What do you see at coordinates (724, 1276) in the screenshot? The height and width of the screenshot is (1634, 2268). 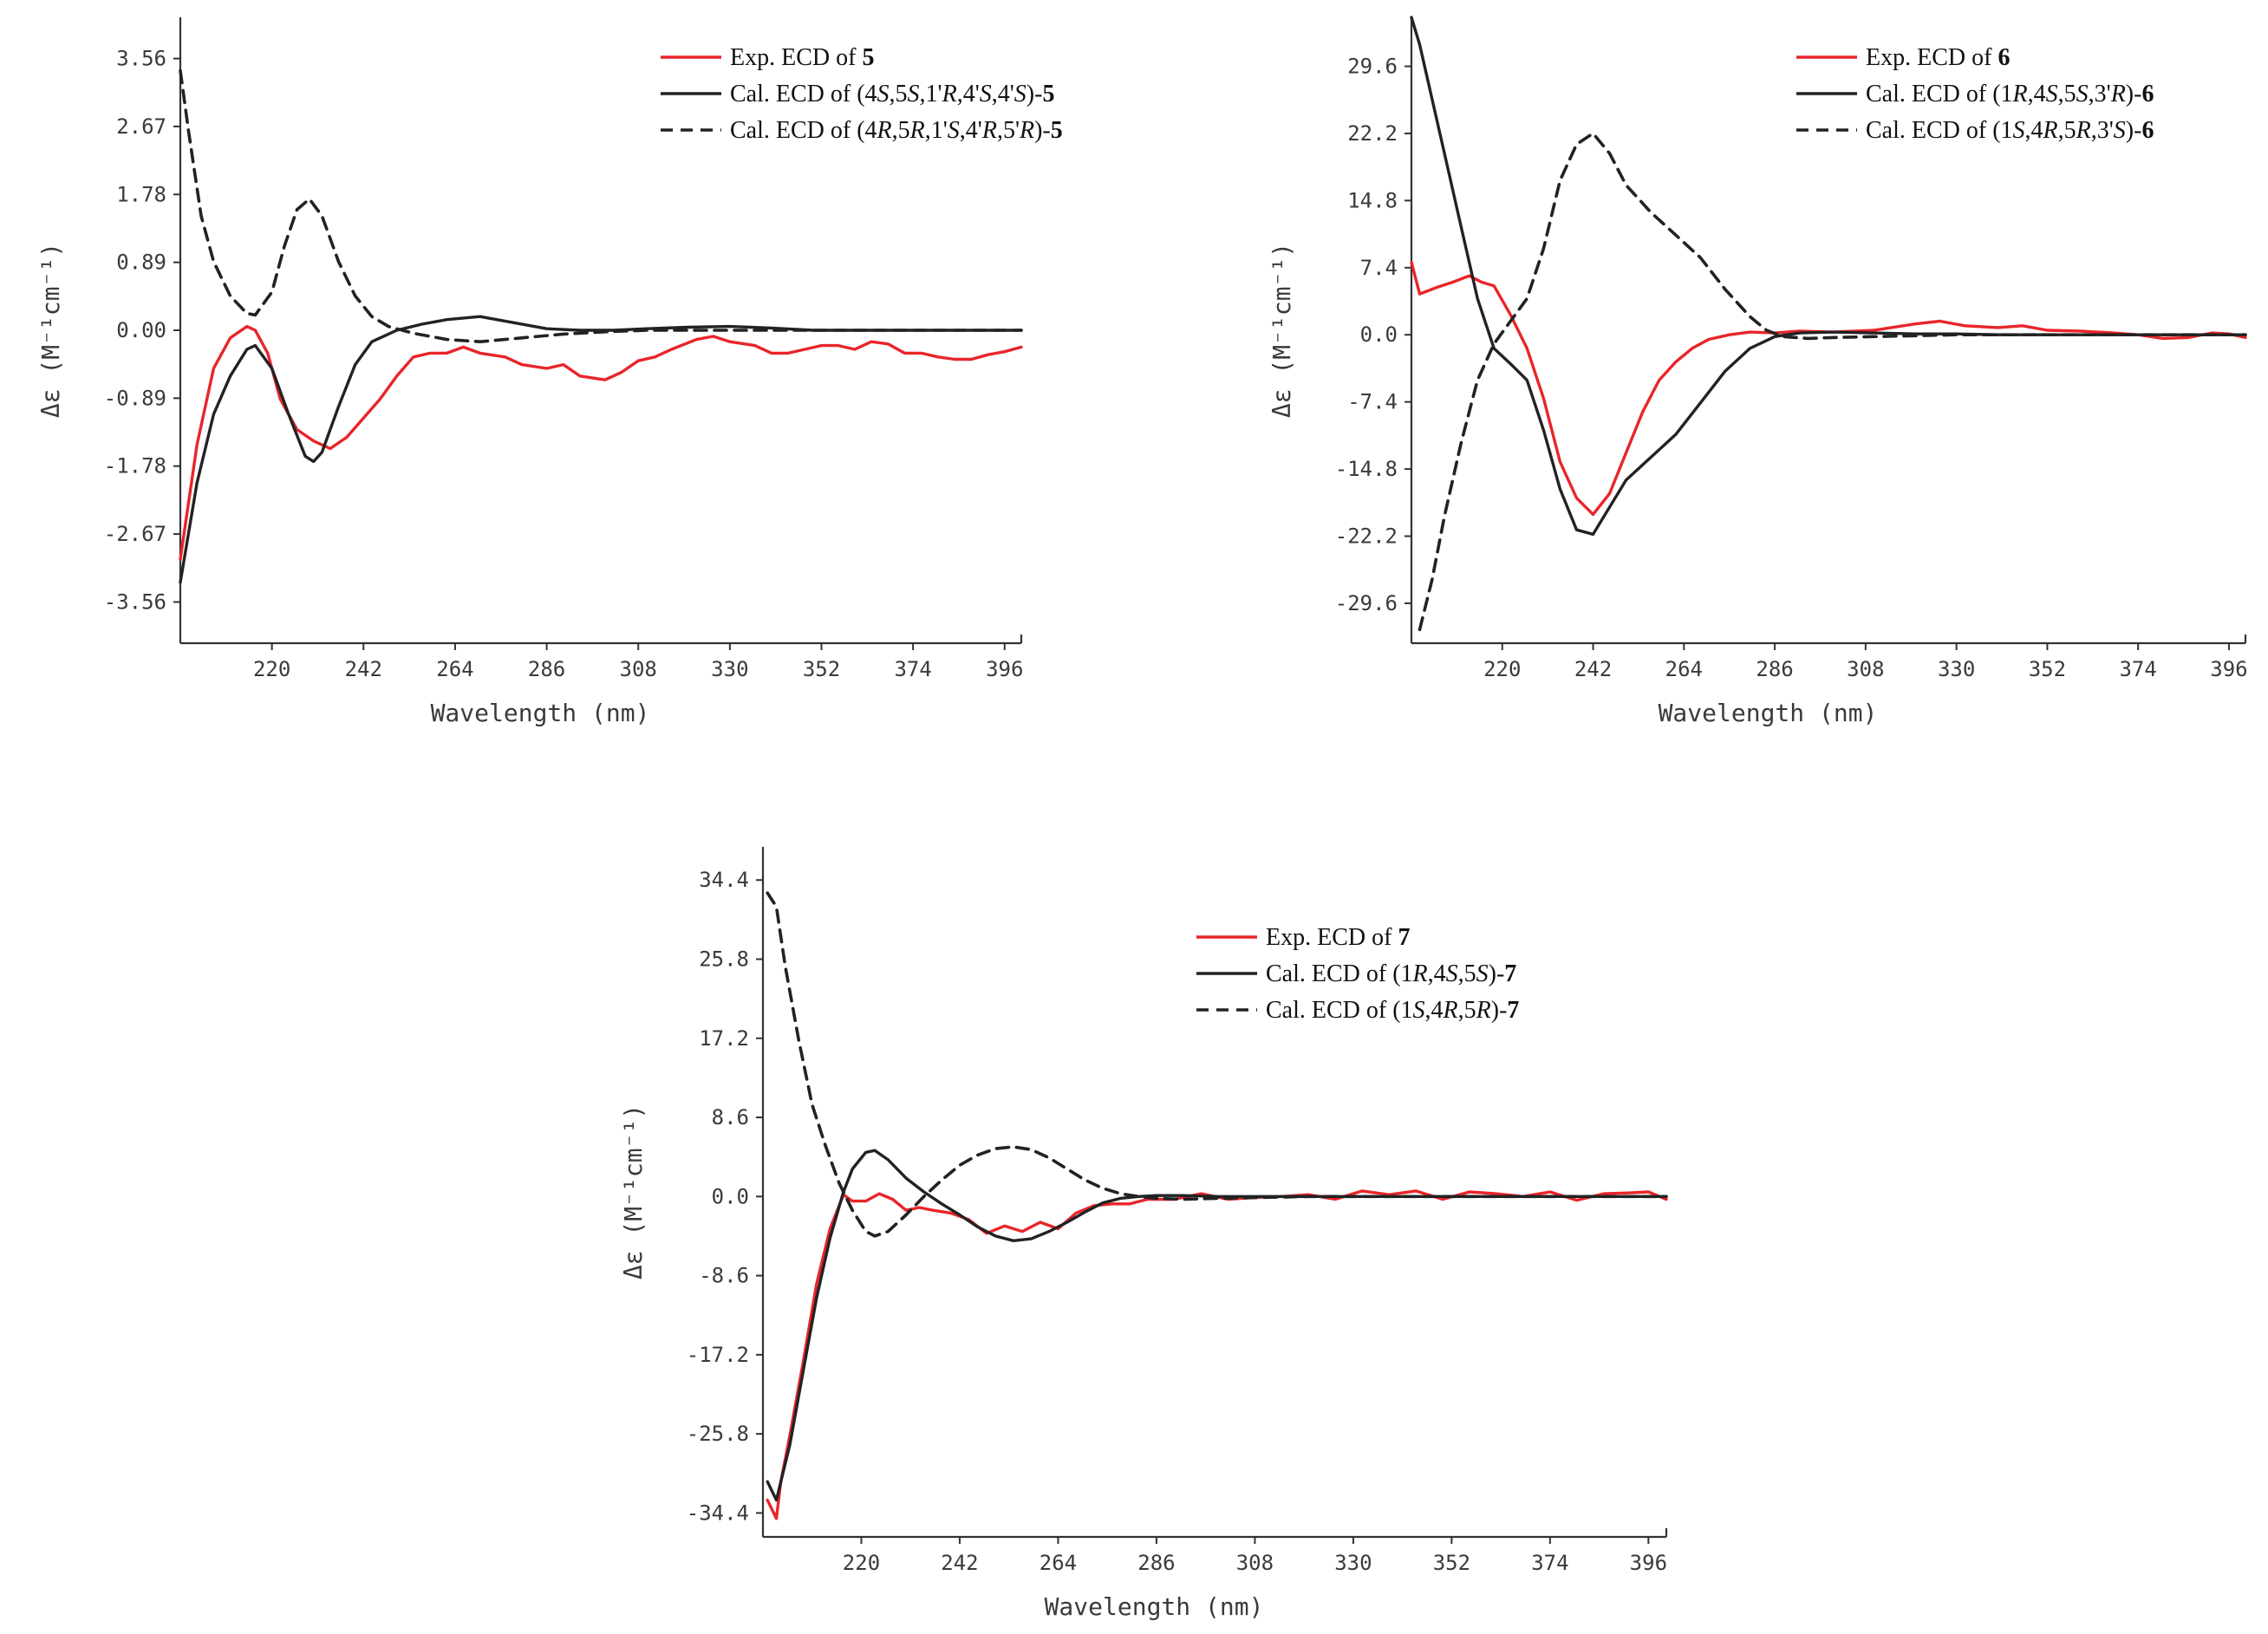 I see `y-tick-label: -8.6` at bounding box center [724, 1276].